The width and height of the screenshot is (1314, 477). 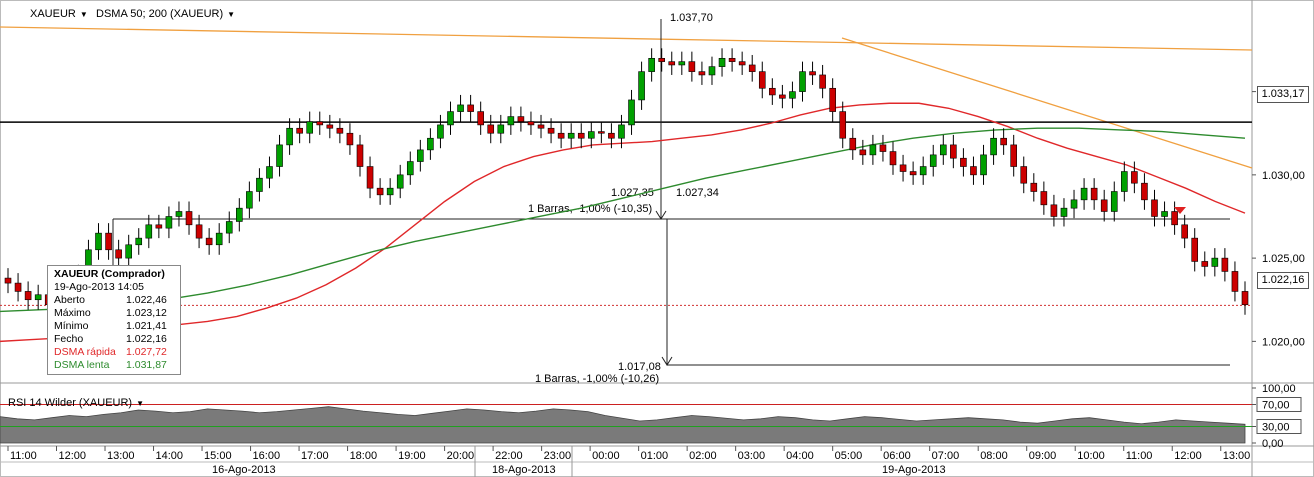 I want to click on x-tick-label: 16:00, so click(x=267, y=456).